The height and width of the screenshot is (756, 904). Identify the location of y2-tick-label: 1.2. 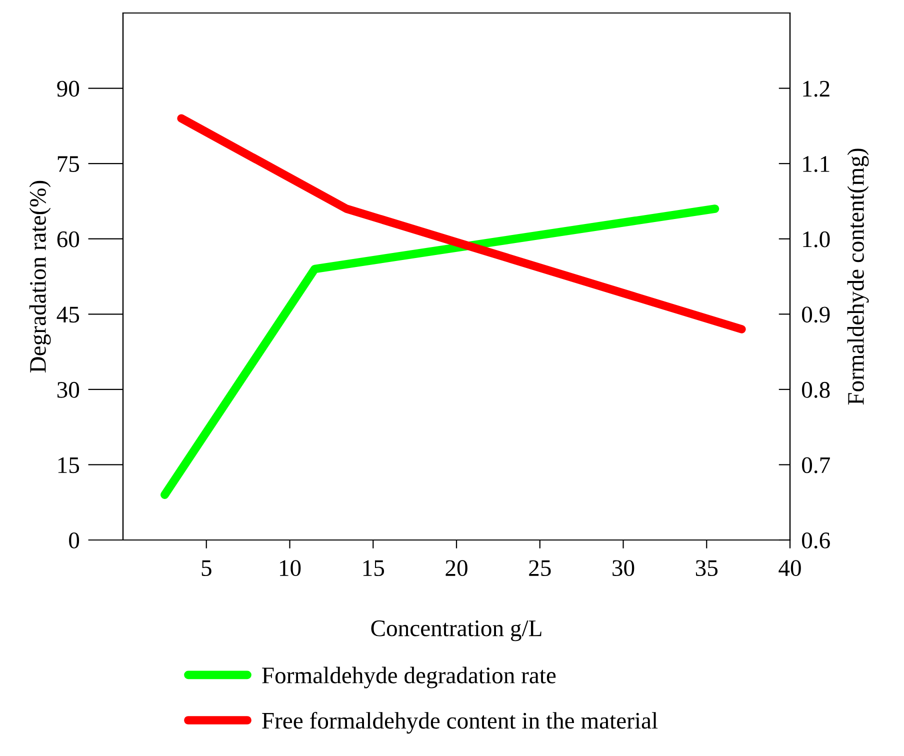
(816, 88).